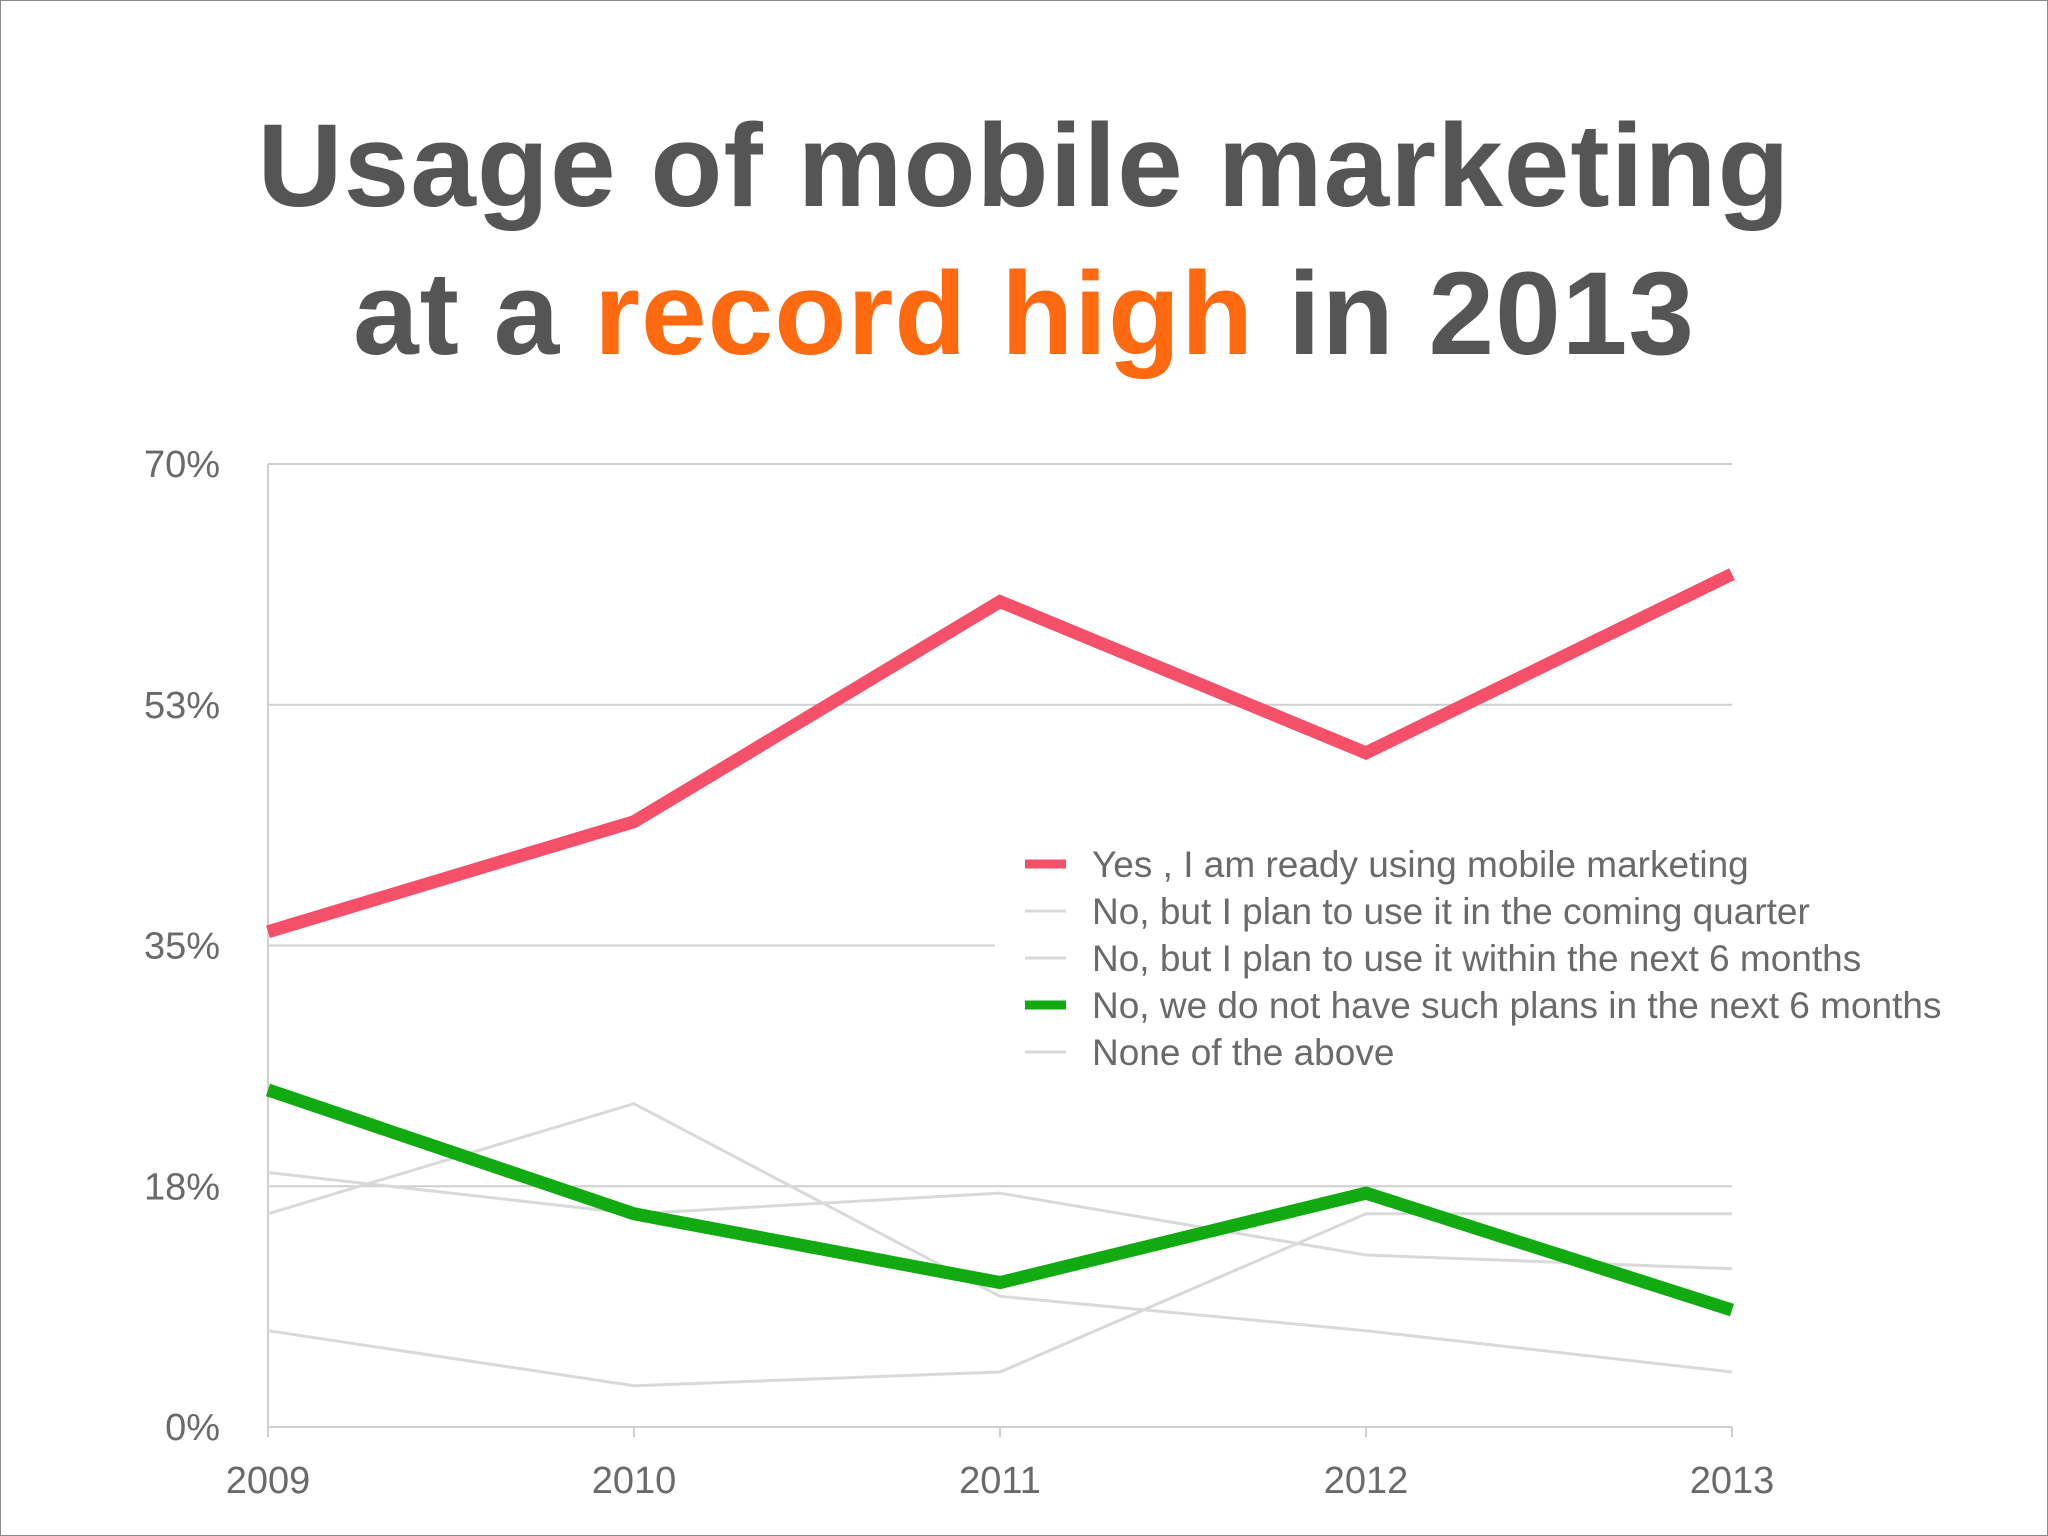 The image size is (2048, 1536). I want to click on y-tick-label: 53%, so click(182, 706).